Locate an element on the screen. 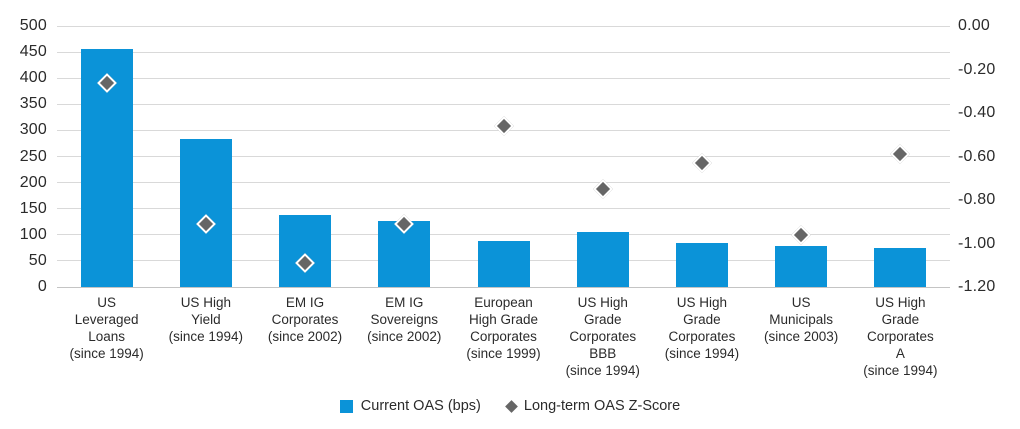 This screenshot has width=1020, height=429. right-axis-tick: -0.60 is located at coordinates (977, 156).